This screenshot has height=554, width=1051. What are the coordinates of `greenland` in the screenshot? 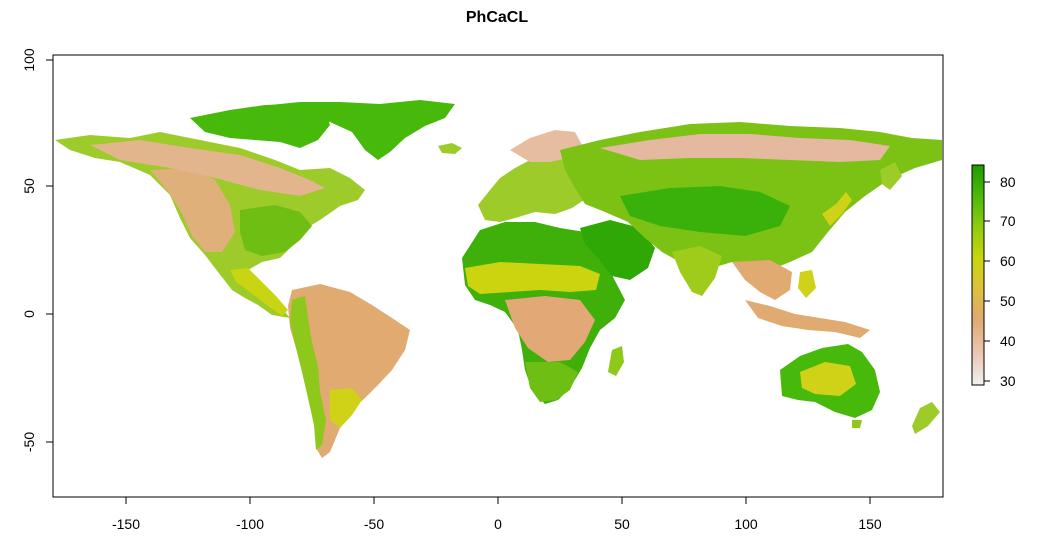 It's located at (357, 130).